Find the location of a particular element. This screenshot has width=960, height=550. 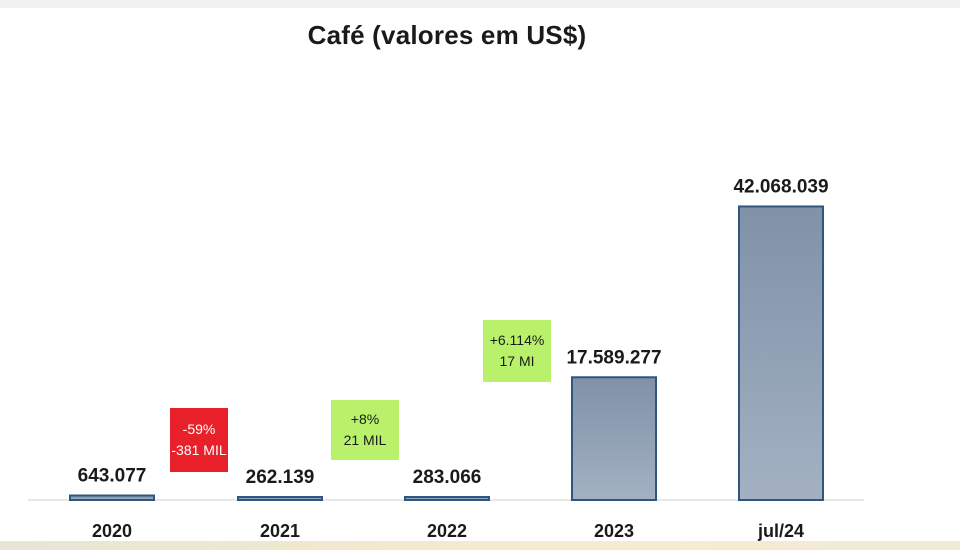

bottom-band is located at coordinates (480, 545).